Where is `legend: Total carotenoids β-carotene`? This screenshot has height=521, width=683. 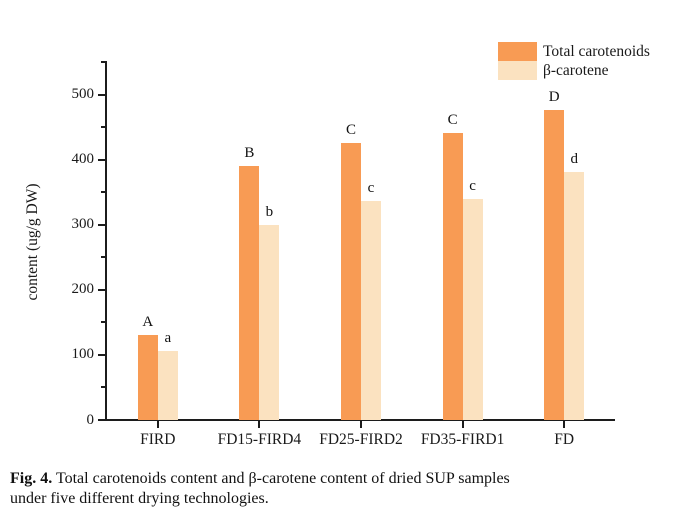
legend: Total carotenoids β-carotene is located at coordinates (574, 61).